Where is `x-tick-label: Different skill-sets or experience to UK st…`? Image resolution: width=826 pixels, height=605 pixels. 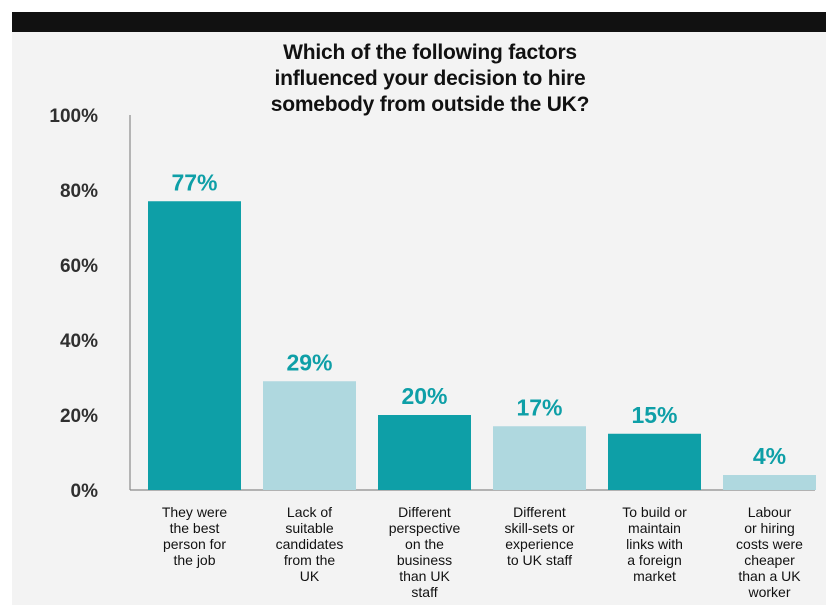
x-tick-label: Different skill-sets or experience to UK st… is located at coordinates (539, 536).